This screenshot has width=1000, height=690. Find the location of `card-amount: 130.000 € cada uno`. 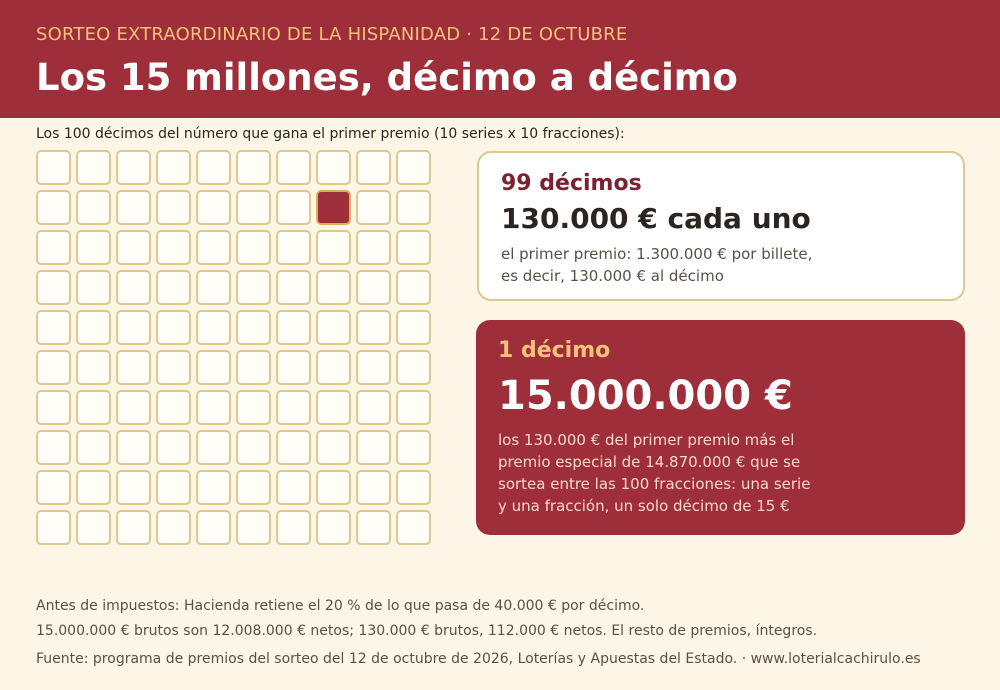

card-amount: 130.000 € cada uno is located at coordinates (656, 218).